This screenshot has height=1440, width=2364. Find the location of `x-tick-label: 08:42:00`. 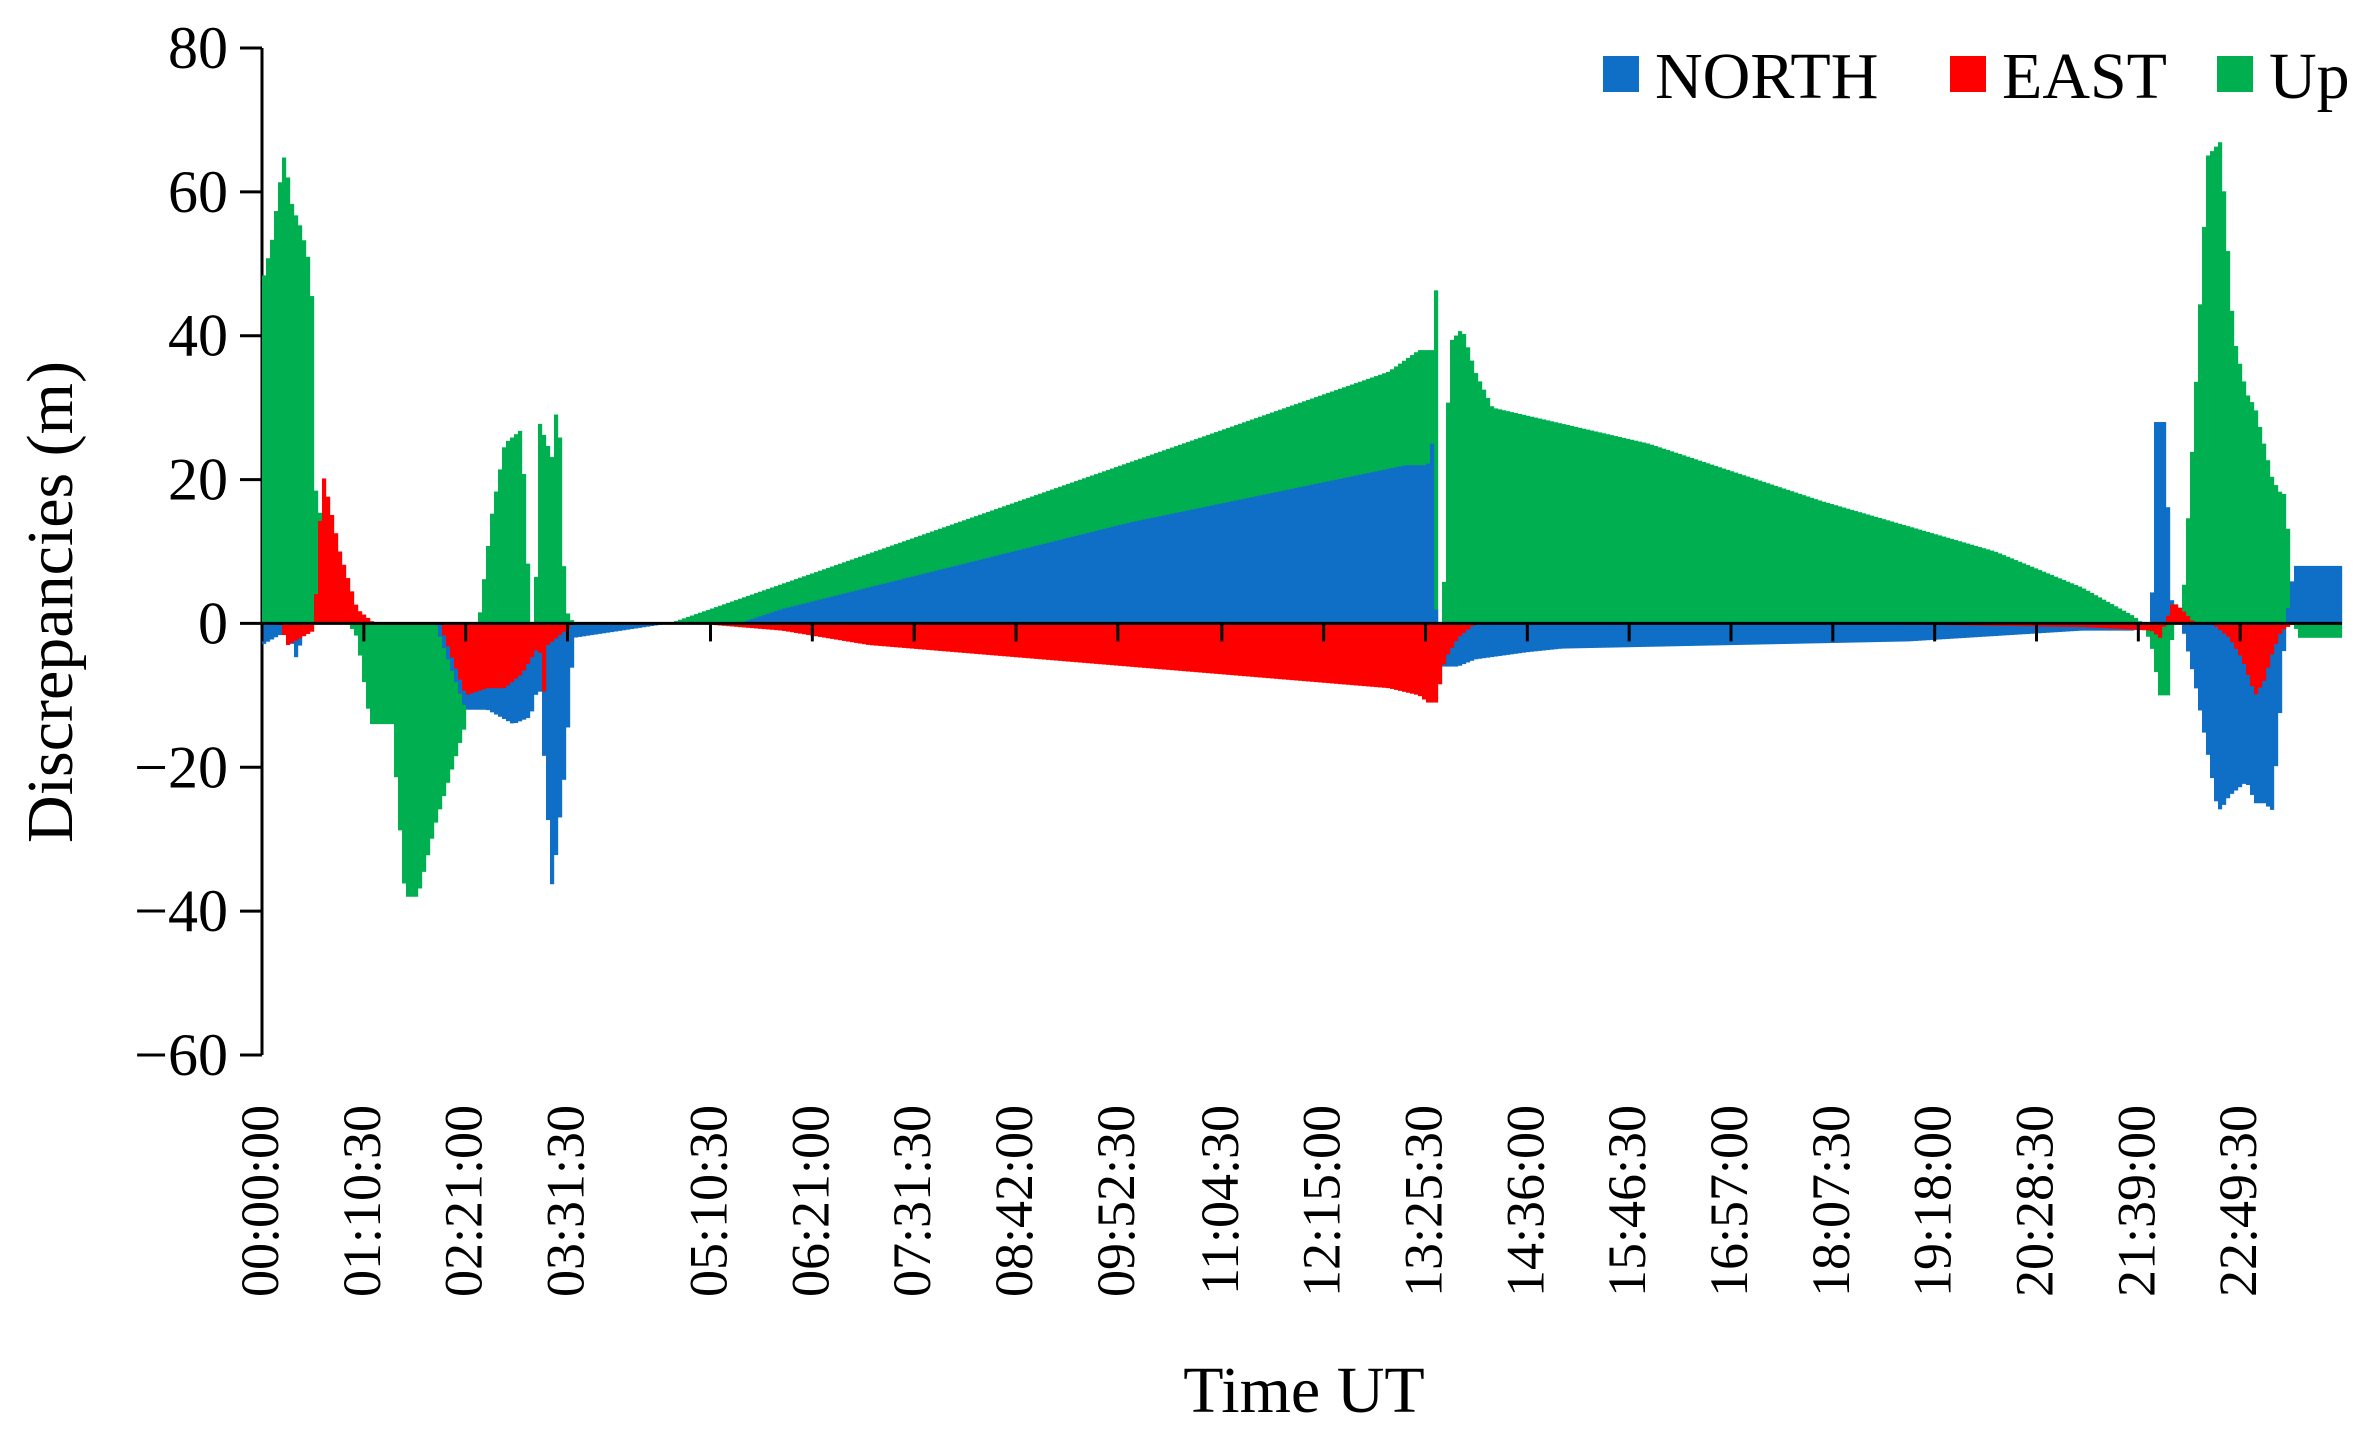

x-tick-label: 08:42:00 is located at coordinates (1014, 1201).